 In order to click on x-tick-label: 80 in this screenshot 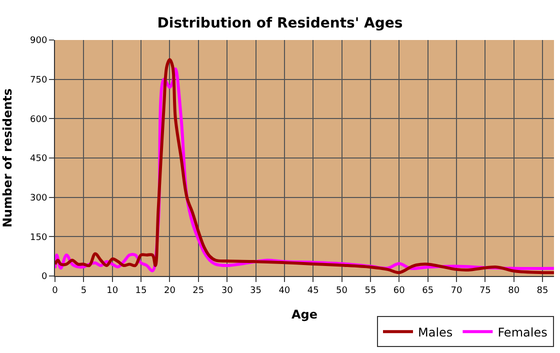, I will do `click(514, 291)`.